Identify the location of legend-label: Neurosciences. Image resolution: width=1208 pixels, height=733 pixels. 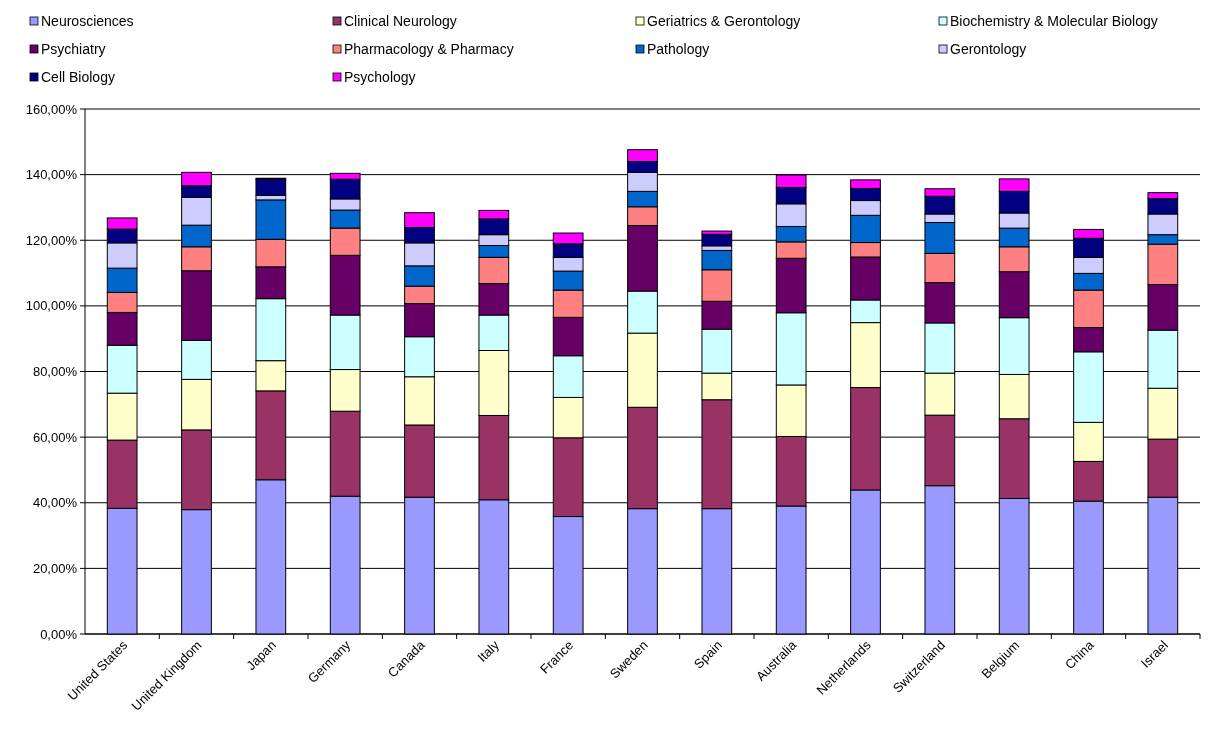
(87, 21).